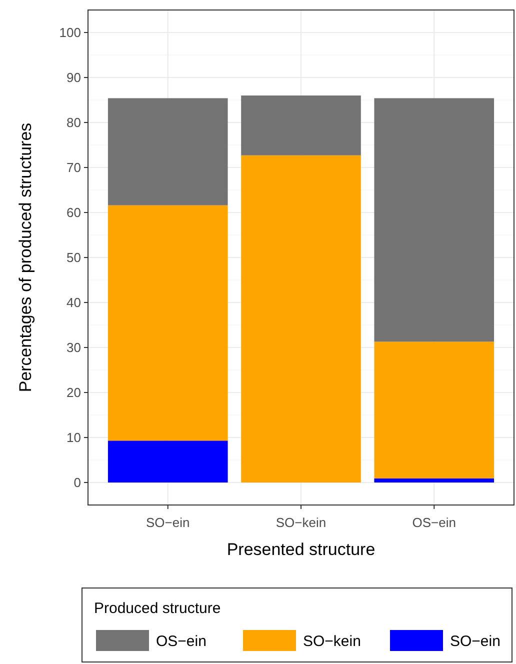 The height and width of the screenshot is (664, 516). I want to click on legend-label: SO−kein, so click(332, 641).